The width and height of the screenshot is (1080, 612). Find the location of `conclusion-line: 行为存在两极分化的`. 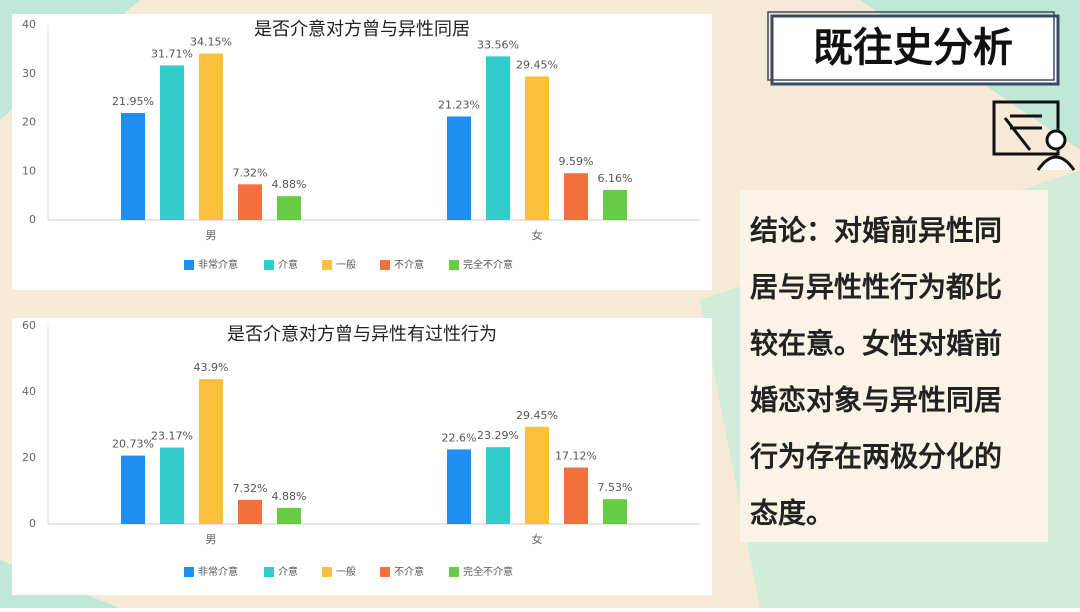

conclusion-line: 行为存在两极分化的 is located at coordinates (875, 456).